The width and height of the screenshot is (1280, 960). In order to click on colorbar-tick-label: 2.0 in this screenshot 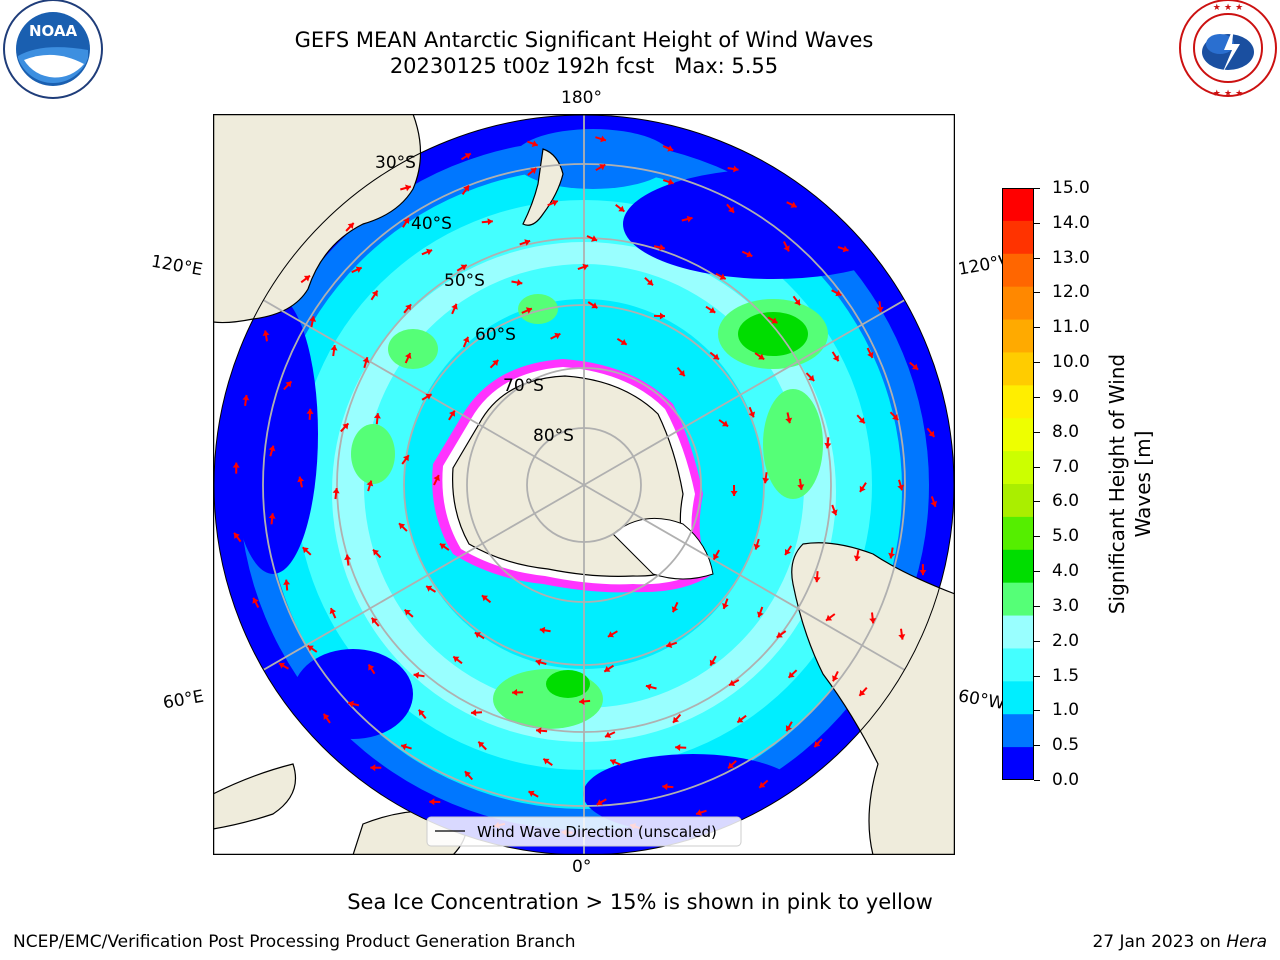, I will do `click(1066, 640)`.